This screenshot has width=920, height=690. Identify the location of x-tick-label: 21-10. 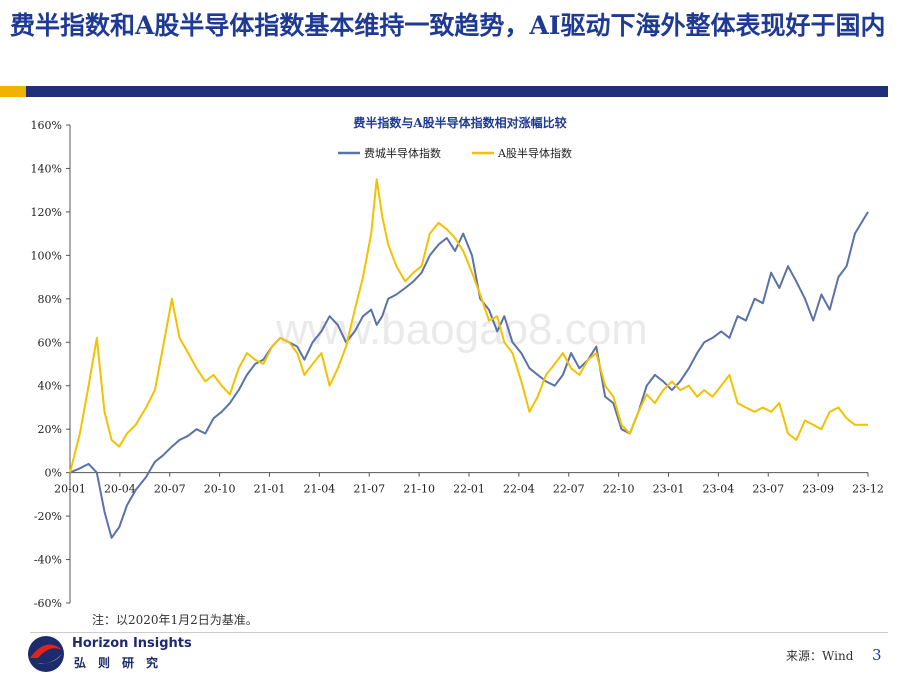
(419, 489).